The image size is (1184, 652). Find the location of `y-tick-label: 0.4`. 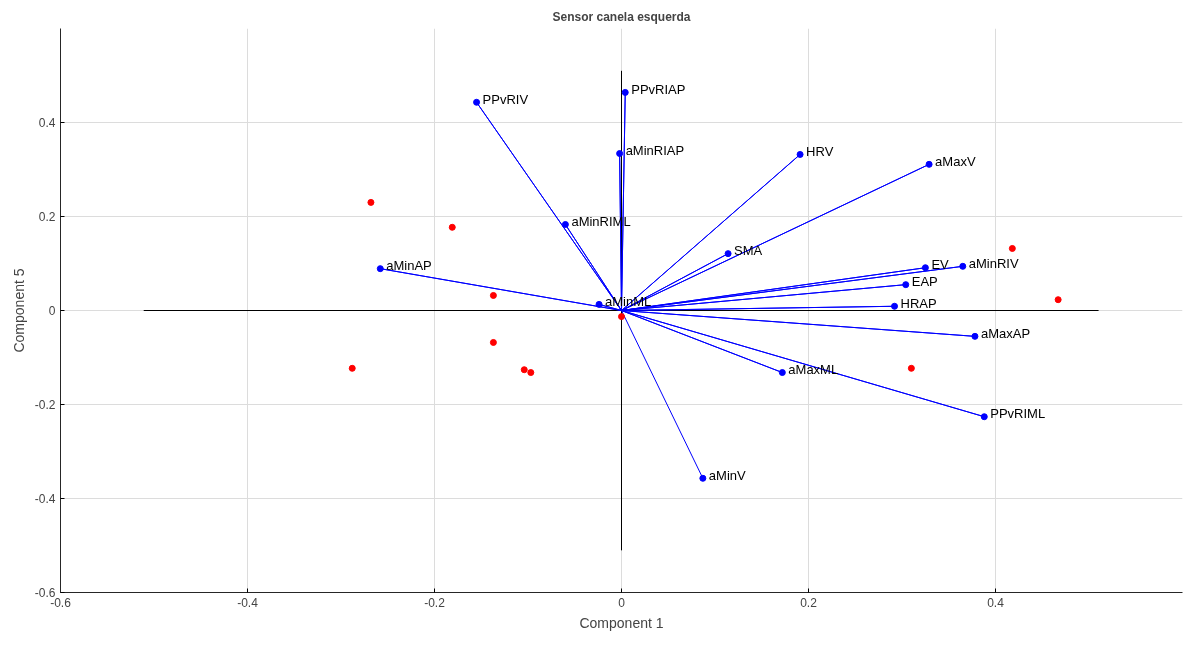

y-tick-label: 0.4 is located at coordinates (47, 123).